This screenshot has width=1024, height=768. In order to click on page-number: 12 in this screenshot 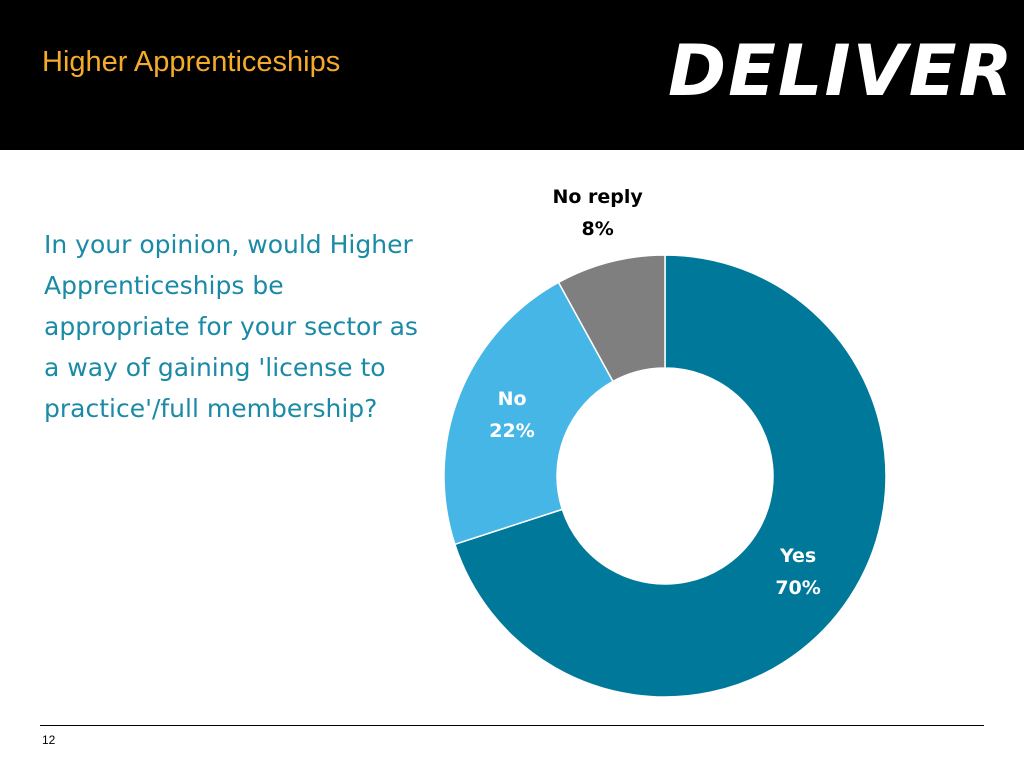, I will do `click(49, 740)`.